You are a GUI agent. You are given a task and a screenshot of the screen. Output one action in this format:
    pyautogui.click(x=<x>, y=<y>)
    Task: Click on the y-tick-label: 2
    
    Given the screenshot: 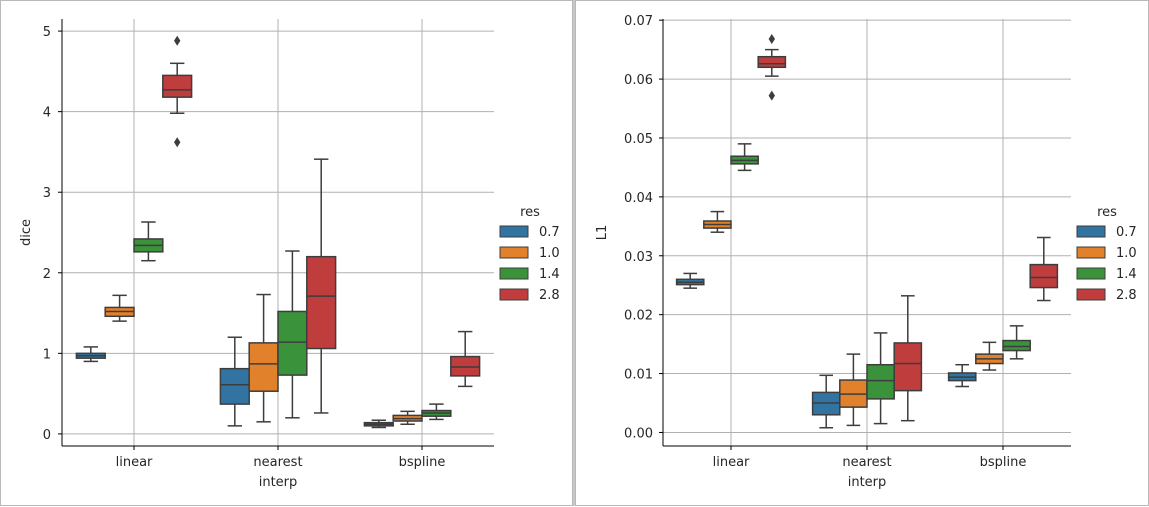 What is the action you would take?
    pyautogui.click(x=47, y=274)
    